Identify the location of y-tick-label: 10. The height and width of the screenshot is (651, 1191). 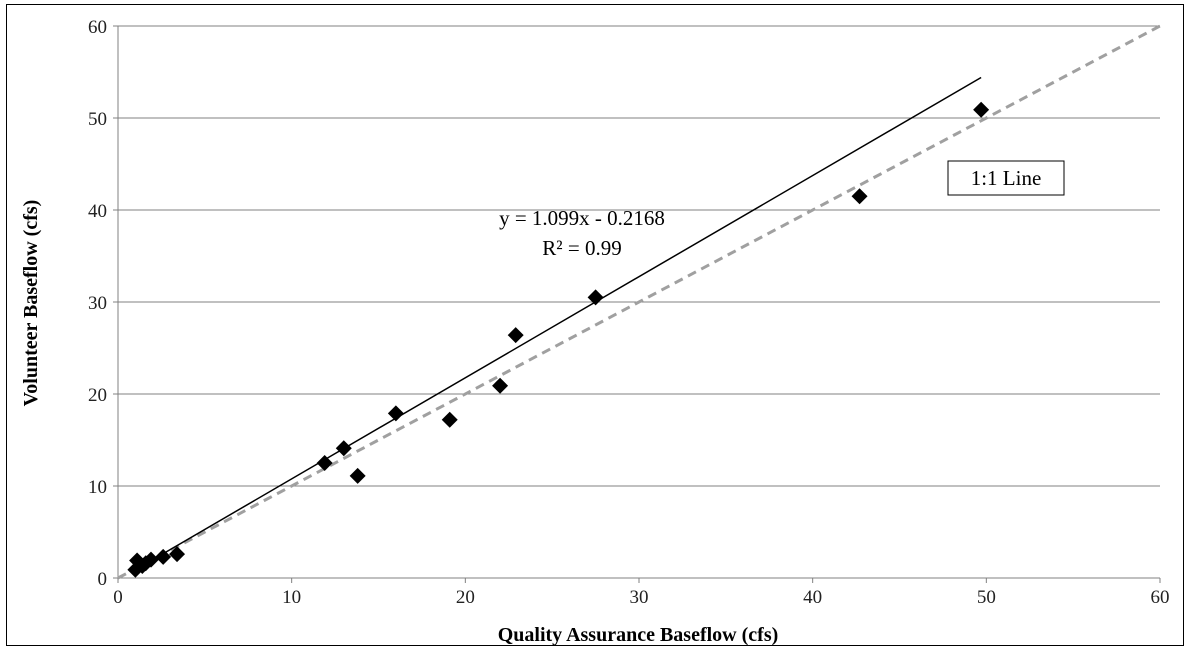
(97, 487).